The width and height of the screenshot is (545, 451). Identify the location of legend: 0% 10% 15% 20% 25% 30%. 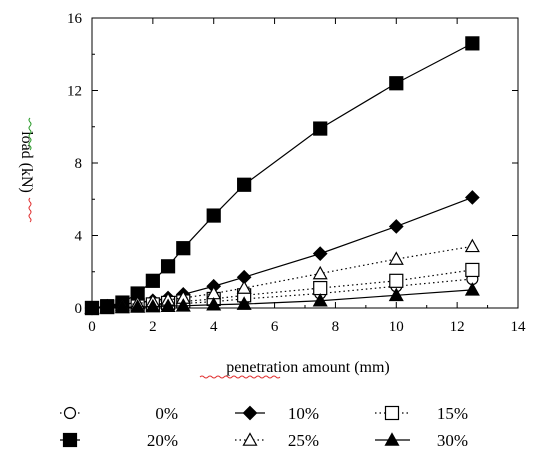
(264, 427).